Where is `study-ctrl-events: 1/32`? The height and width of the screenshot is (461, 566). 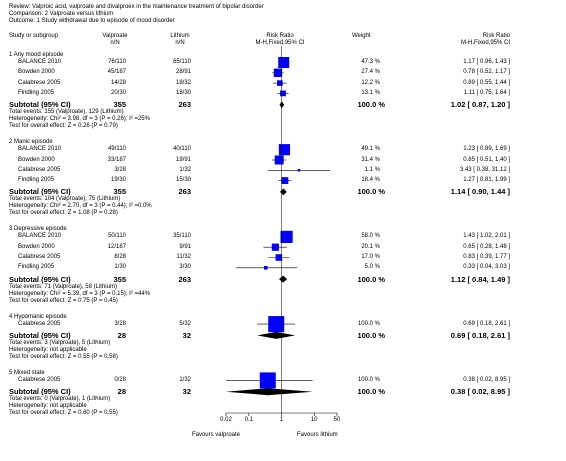
study-ctrl-events: 1/32 is located at coordinates (185, 379).